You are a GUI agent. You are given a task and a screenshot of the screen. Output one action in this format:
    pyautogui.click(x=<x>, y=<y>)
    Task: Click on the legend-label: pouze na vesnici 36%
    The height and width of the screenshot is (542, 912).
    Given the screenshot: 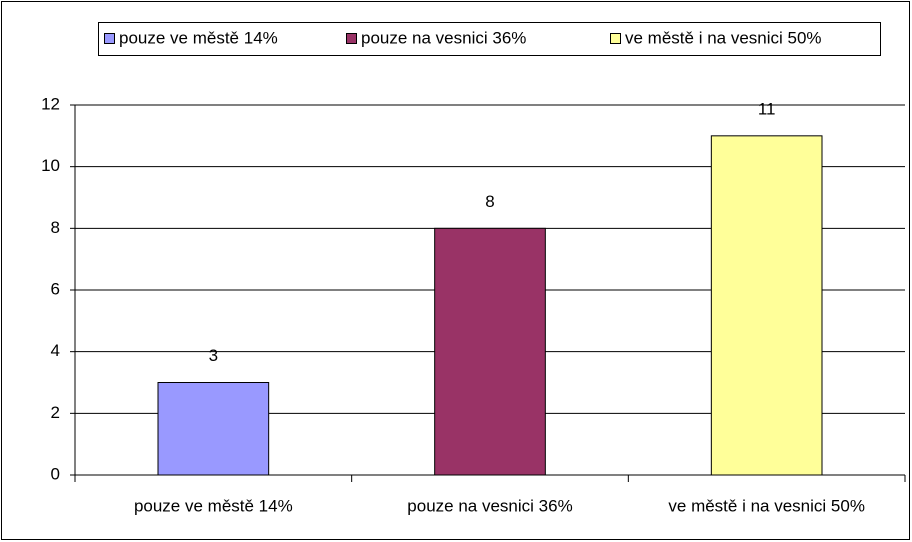 What is the action you would take?
    pyautogui.click(x=443, y=37)
    